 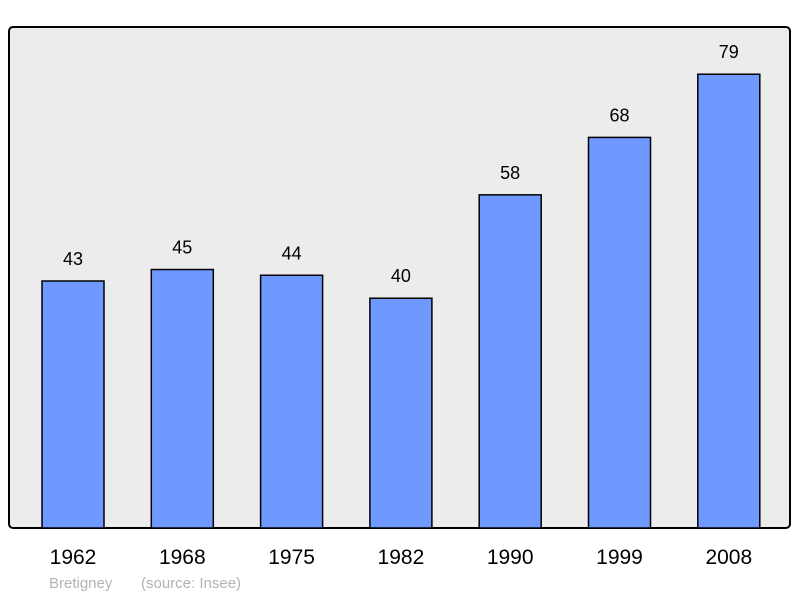 I want to click on bar-1982, so click(x=401, y=413).